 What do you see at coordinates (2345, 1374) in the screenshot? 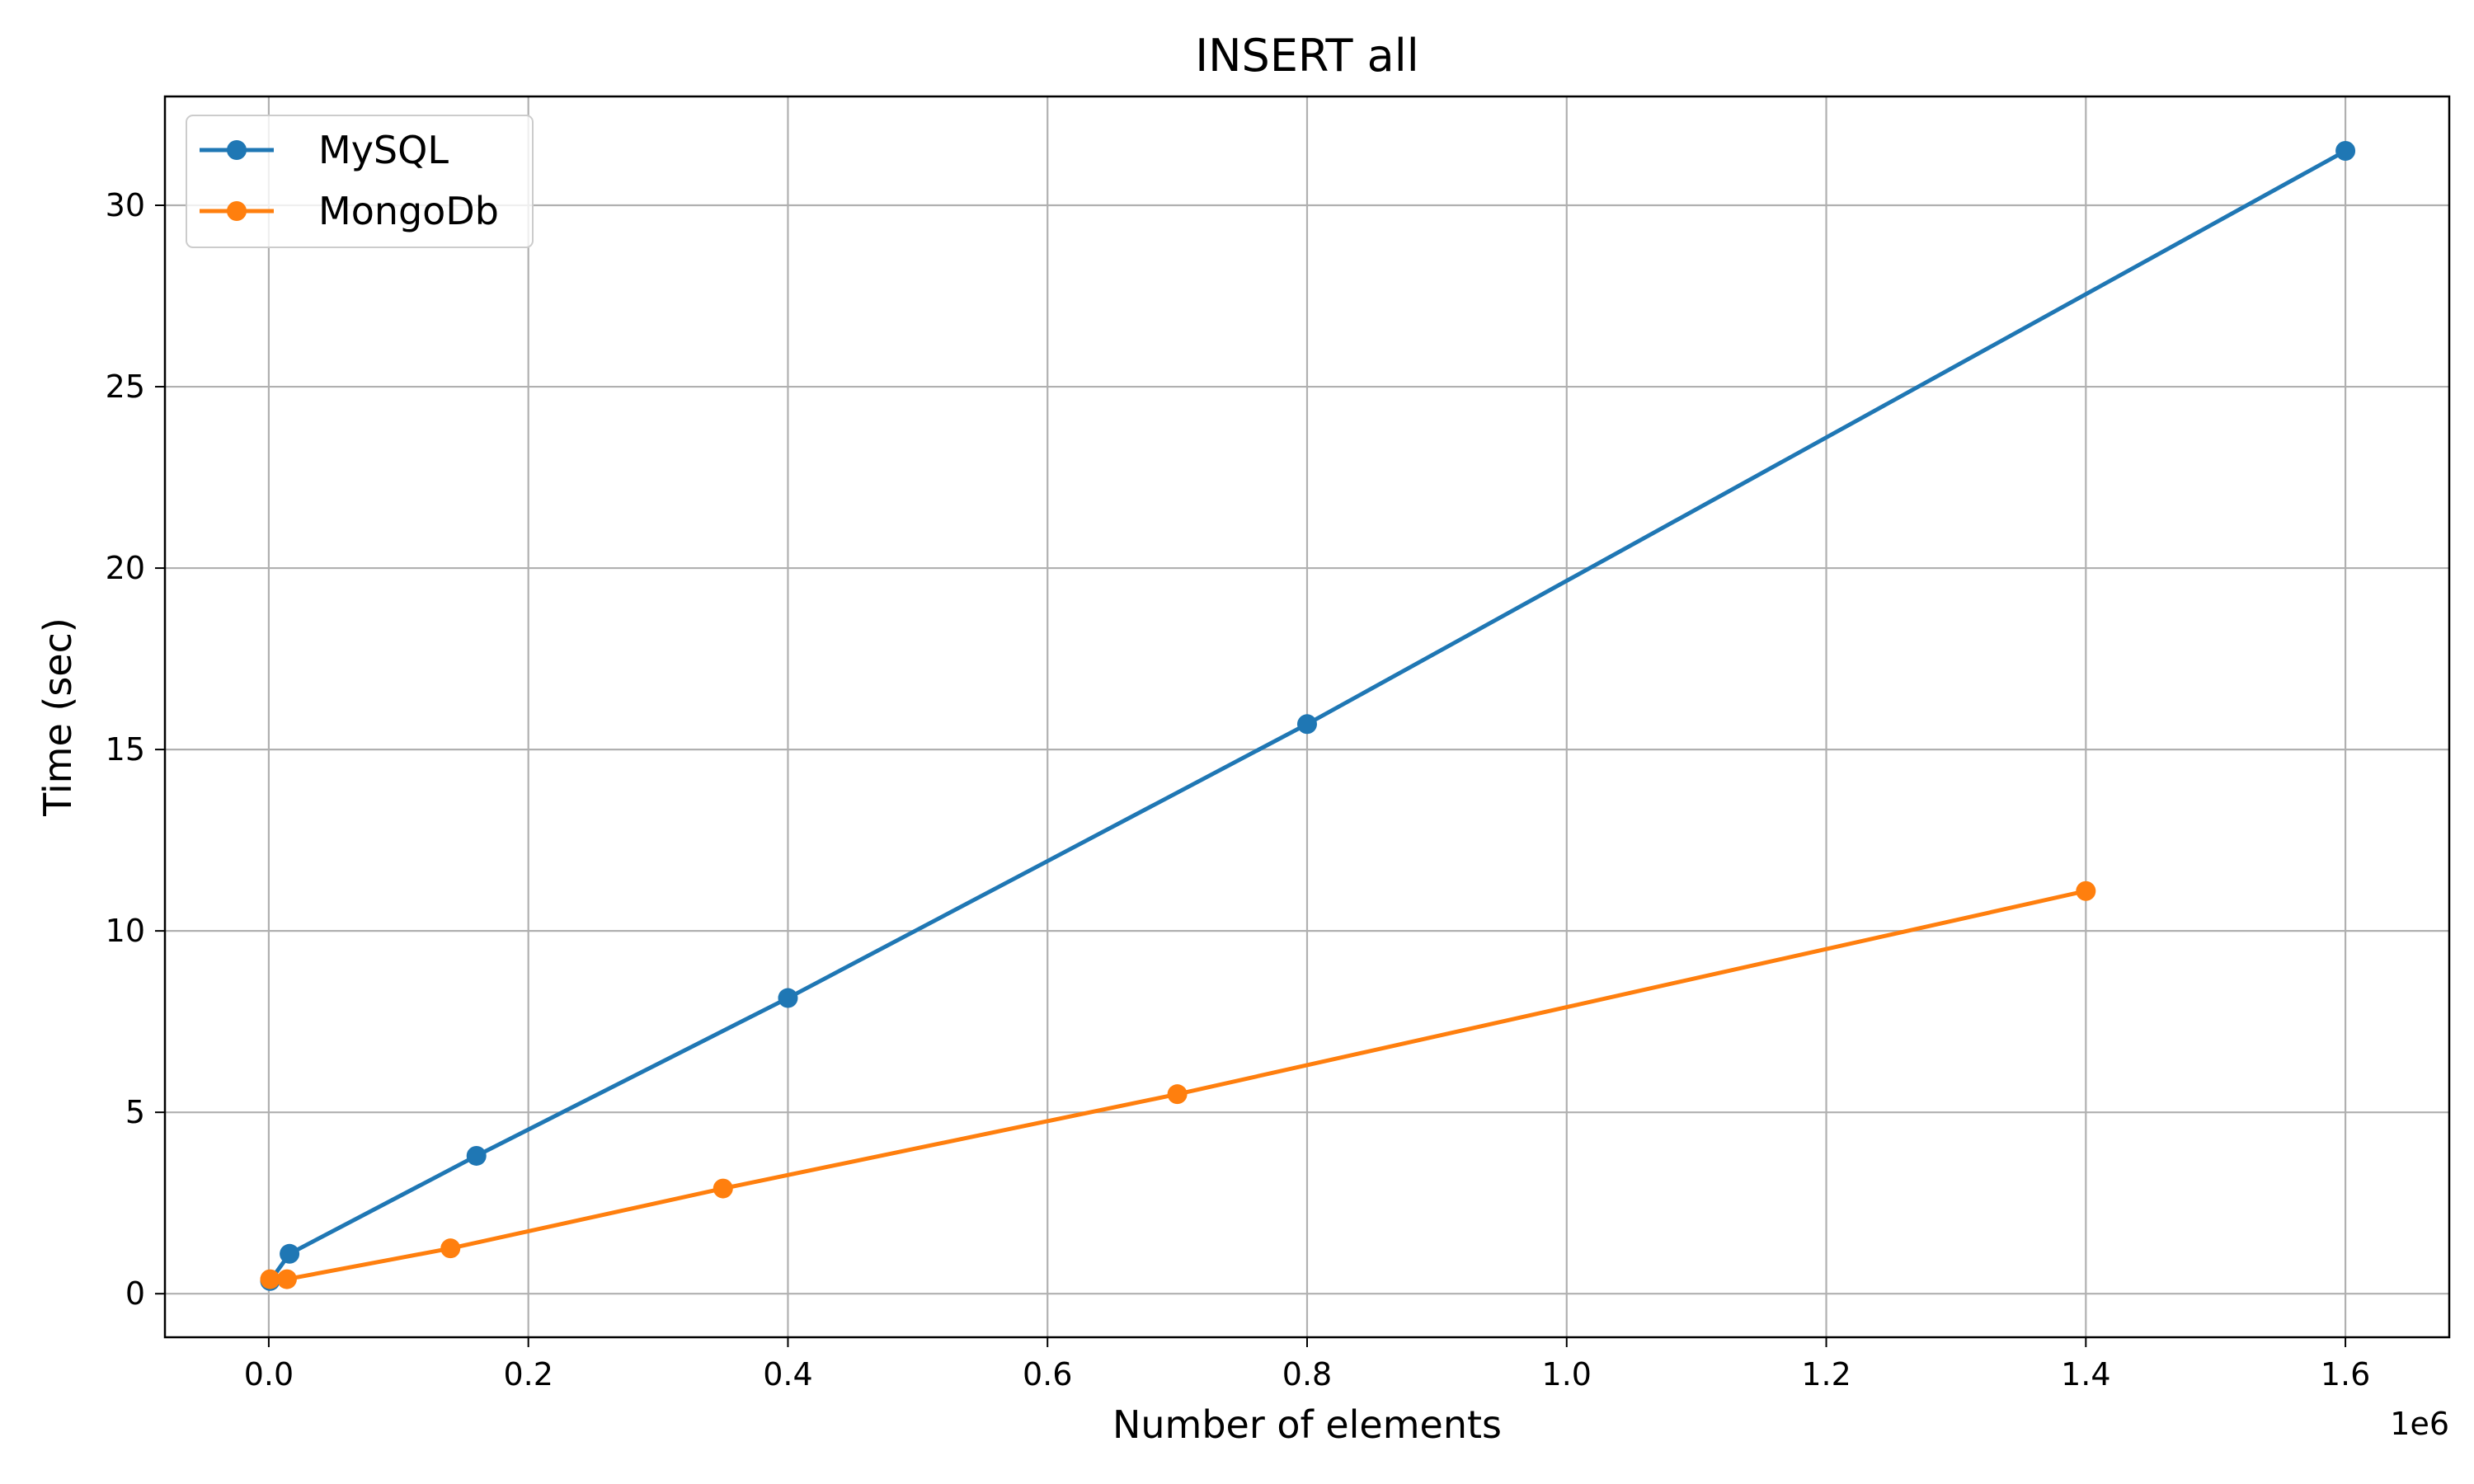
I see `x-tick-label: 1.6` at bounding box center [2345, 1374].